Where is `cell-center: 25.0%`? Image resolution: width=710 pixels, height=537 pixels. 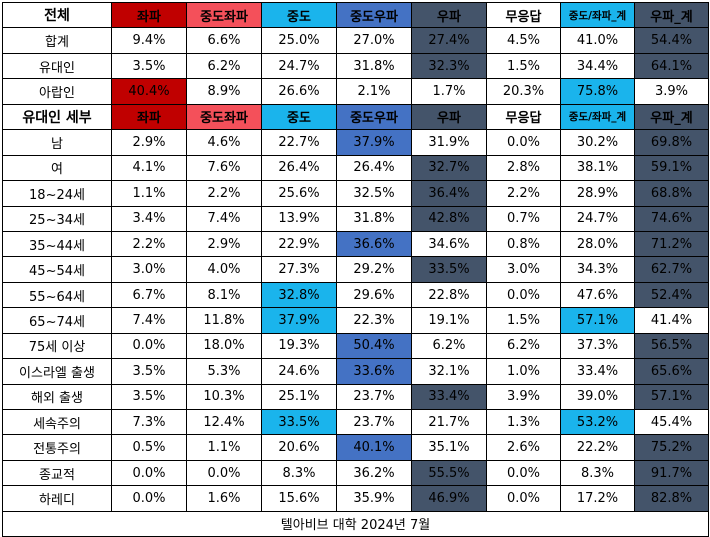 cell-center: 25.0% is located at coordinates (299, 40).